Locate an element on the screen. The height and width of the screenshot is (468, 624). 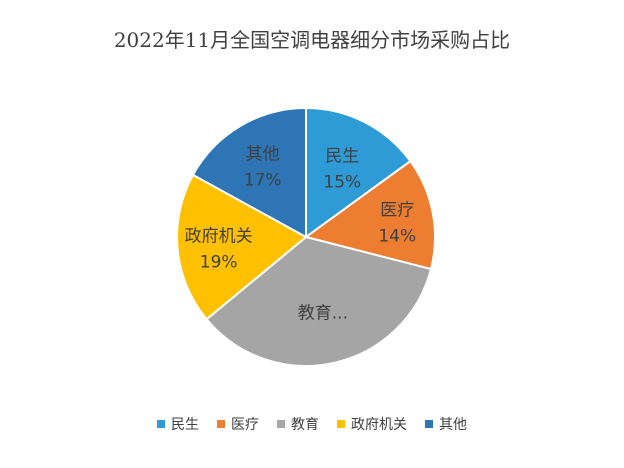
legend-item: 教育 is located at coordinates (298, 424).